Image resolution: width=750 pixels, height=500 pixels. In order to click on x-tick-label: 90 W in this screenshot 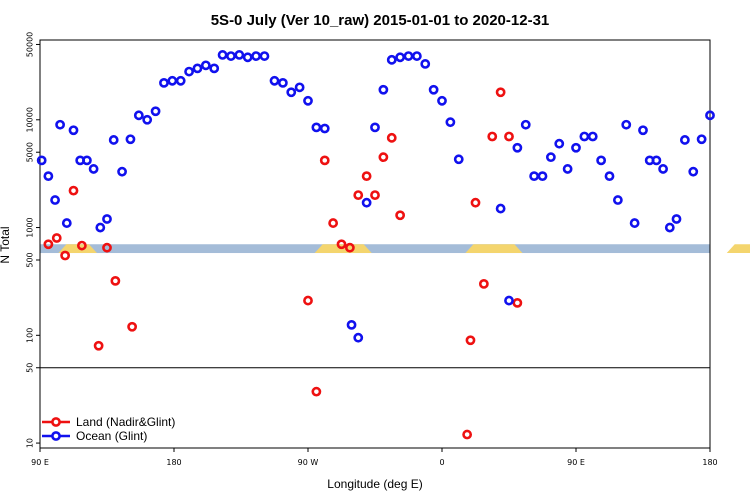, I will do `click(308, 462)`.